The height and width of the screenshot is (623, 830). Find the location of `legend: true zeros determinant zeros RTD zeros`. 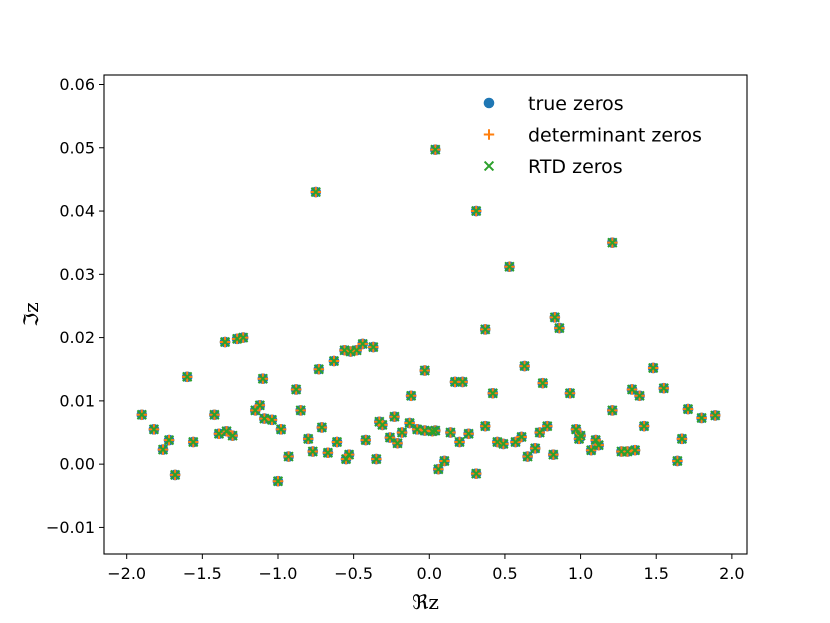

legend: true zeros determinant zeros RTD zeros is located at coordinates (592, 135).